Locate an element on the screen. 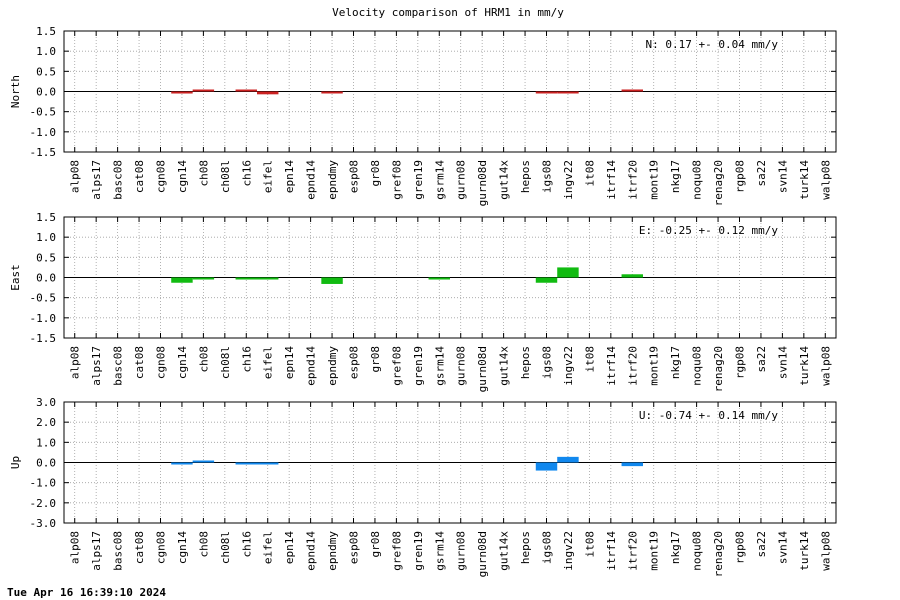  panel-annotation: U: -0.74 +- 0.14 mm/y is located at coordinates (708, 415).